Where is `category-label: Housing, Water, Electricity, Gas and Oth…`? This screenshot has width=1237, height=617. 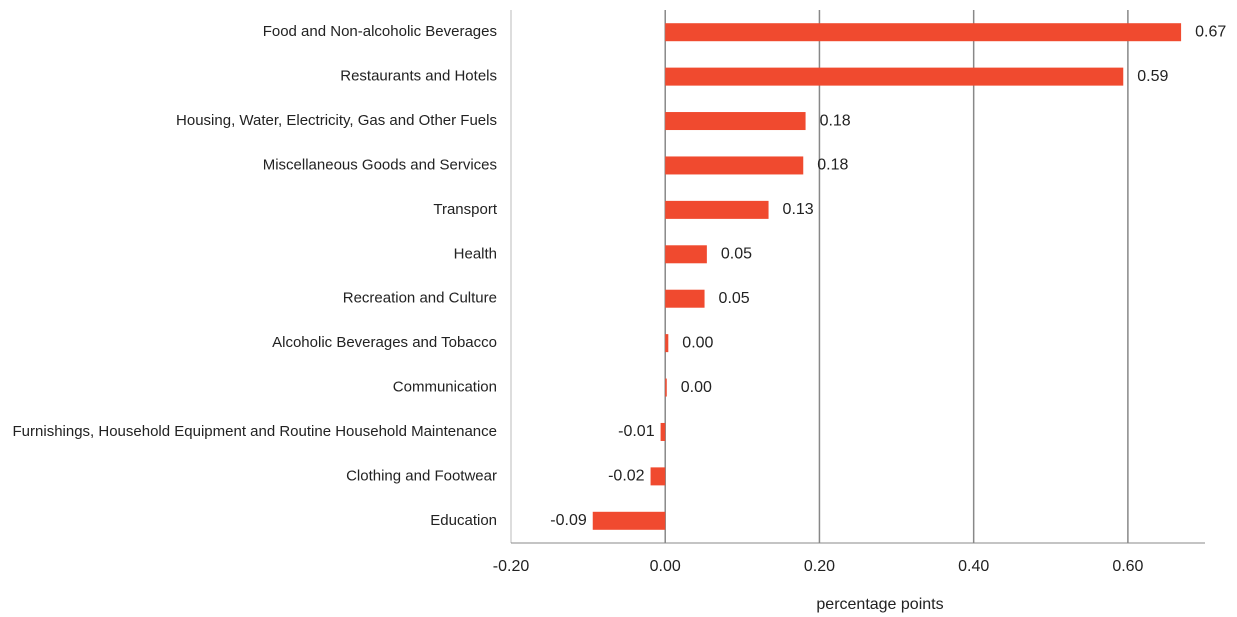
category-label: Housing, Water, Electricity, Gas and Oth… is located at coordinates (336, 120).